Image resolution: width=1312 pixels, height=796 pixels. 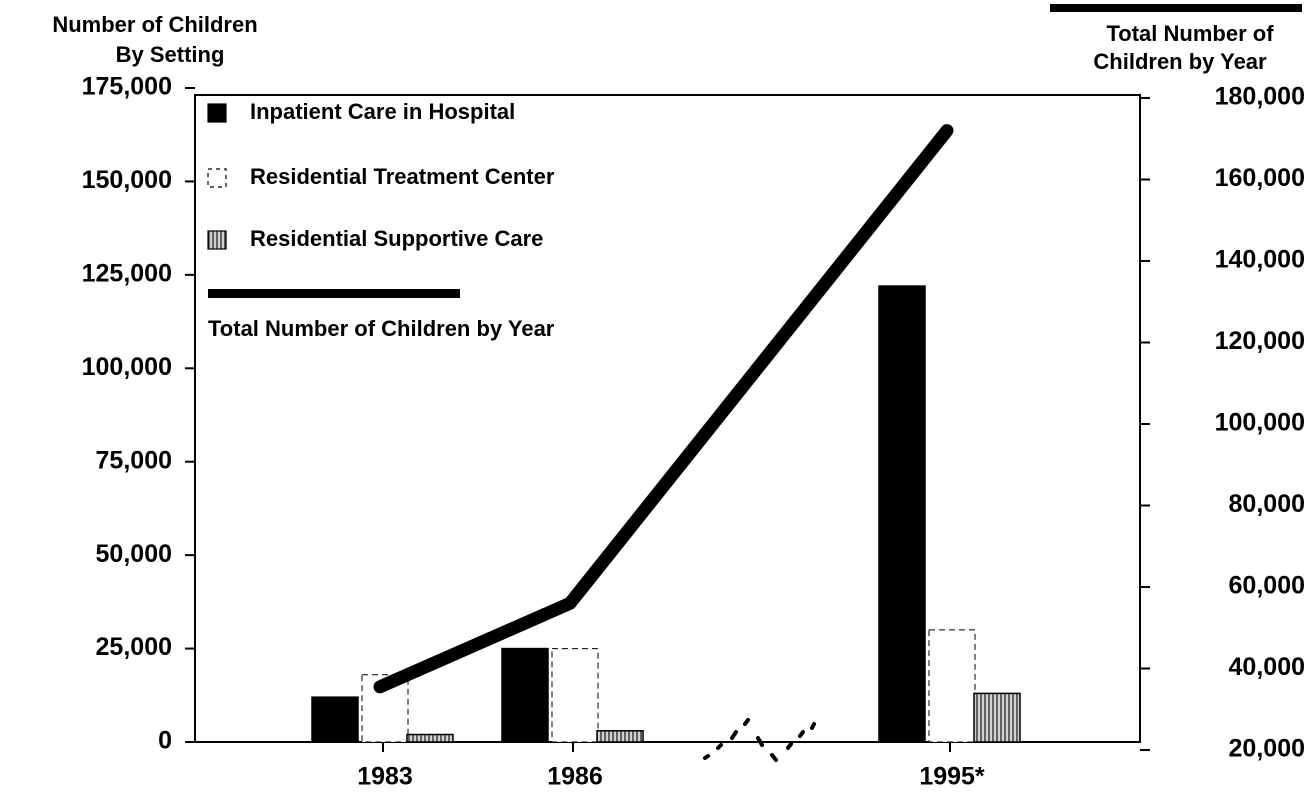 What do you see at coordinates (382, 111) in the screenshot?
I see `legend-label: Inpatient Care in Hospital` at bounding box center [382, 111].